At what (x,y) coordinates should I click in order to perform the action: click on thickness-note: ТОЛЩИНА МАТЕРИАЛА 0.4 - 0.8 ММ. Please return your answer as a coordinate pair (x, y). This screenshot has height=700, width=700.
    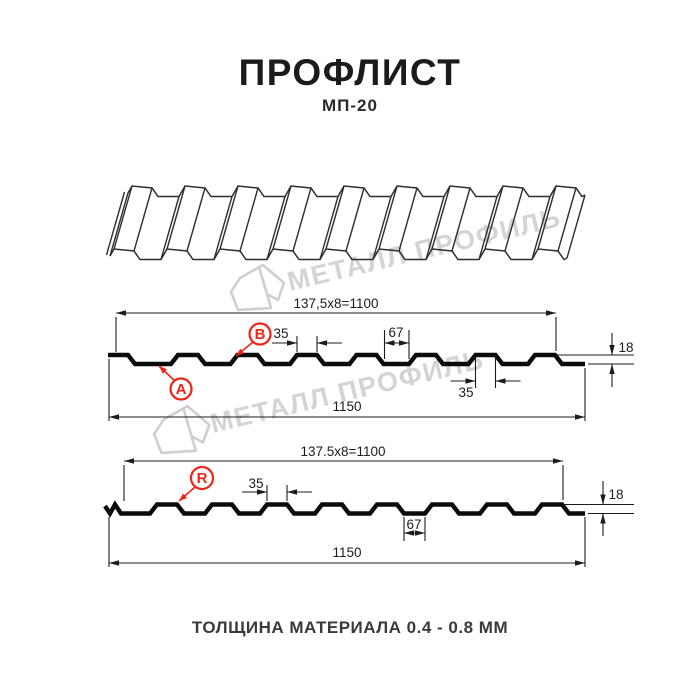
    Looking at the image, I should click on (350, 627).